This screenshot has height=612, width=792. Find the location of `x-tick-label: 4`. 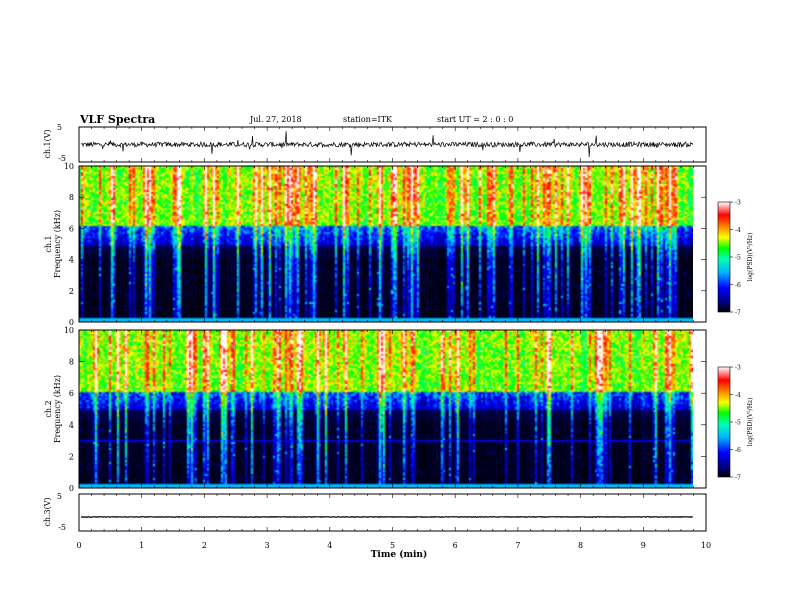

x-tick-label: 4 is located at coordinates (329, 545).